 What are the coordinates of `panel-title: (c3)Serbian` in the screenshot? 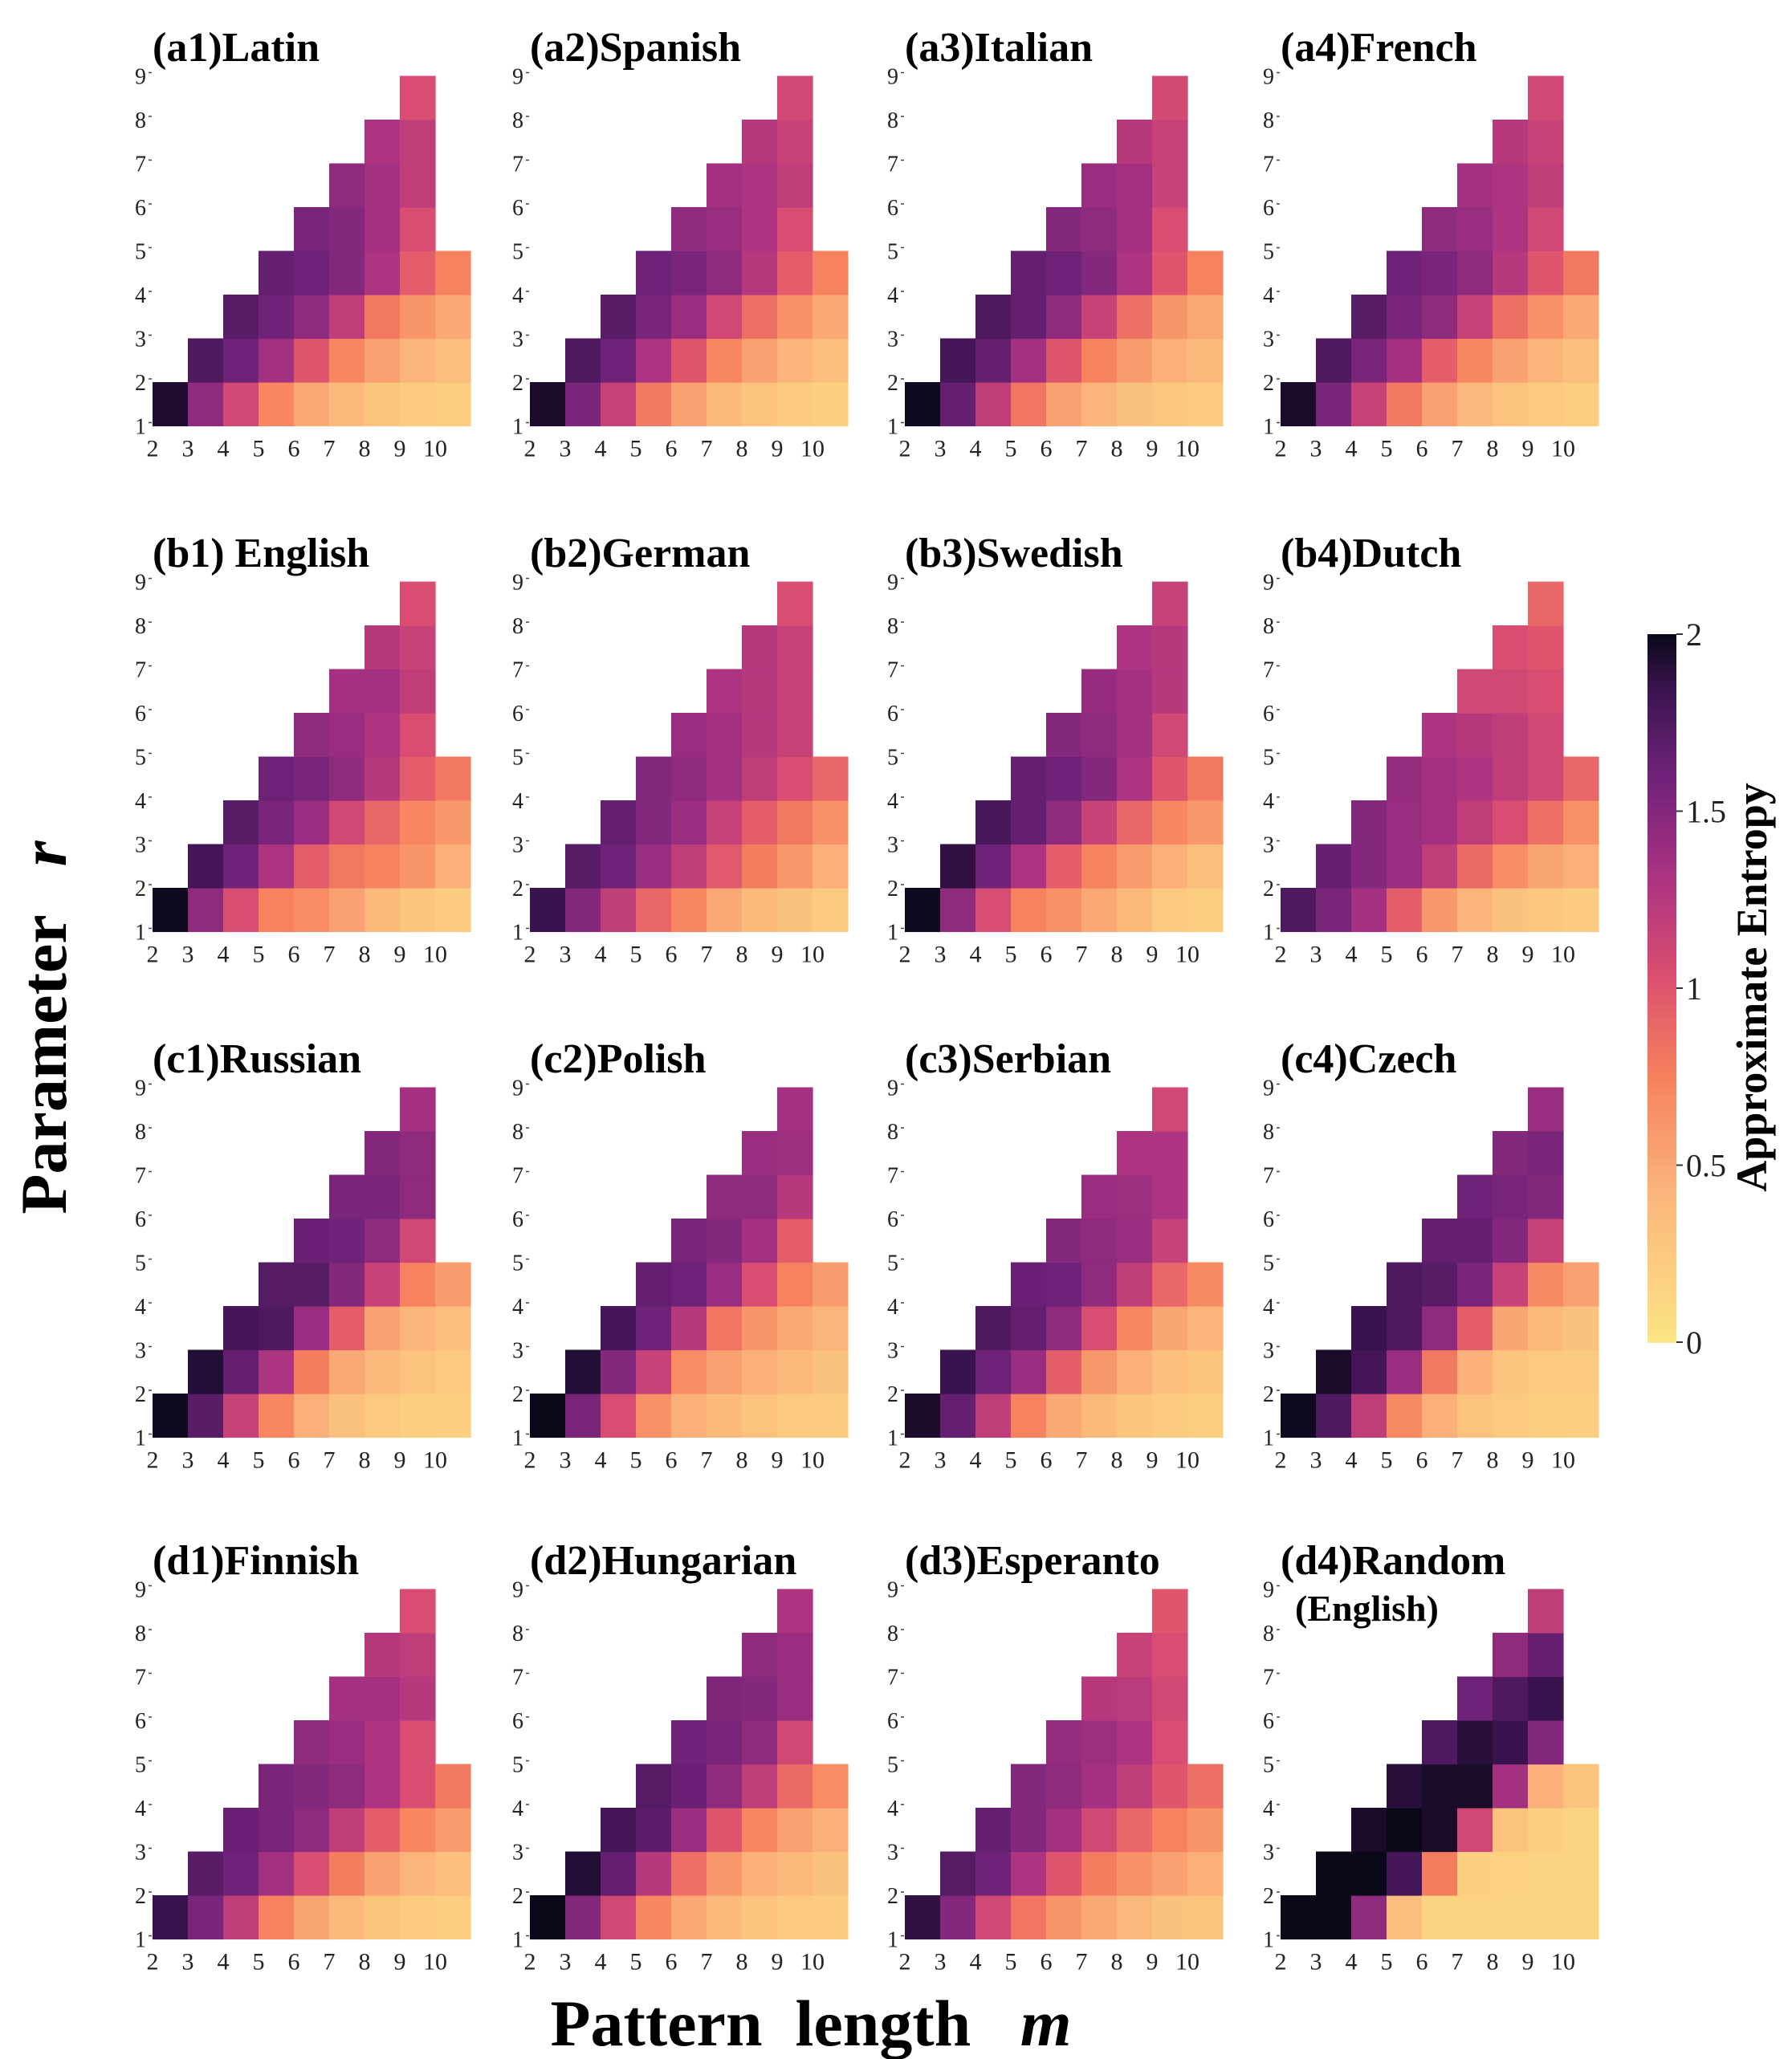 It's located at (1008, 1059).